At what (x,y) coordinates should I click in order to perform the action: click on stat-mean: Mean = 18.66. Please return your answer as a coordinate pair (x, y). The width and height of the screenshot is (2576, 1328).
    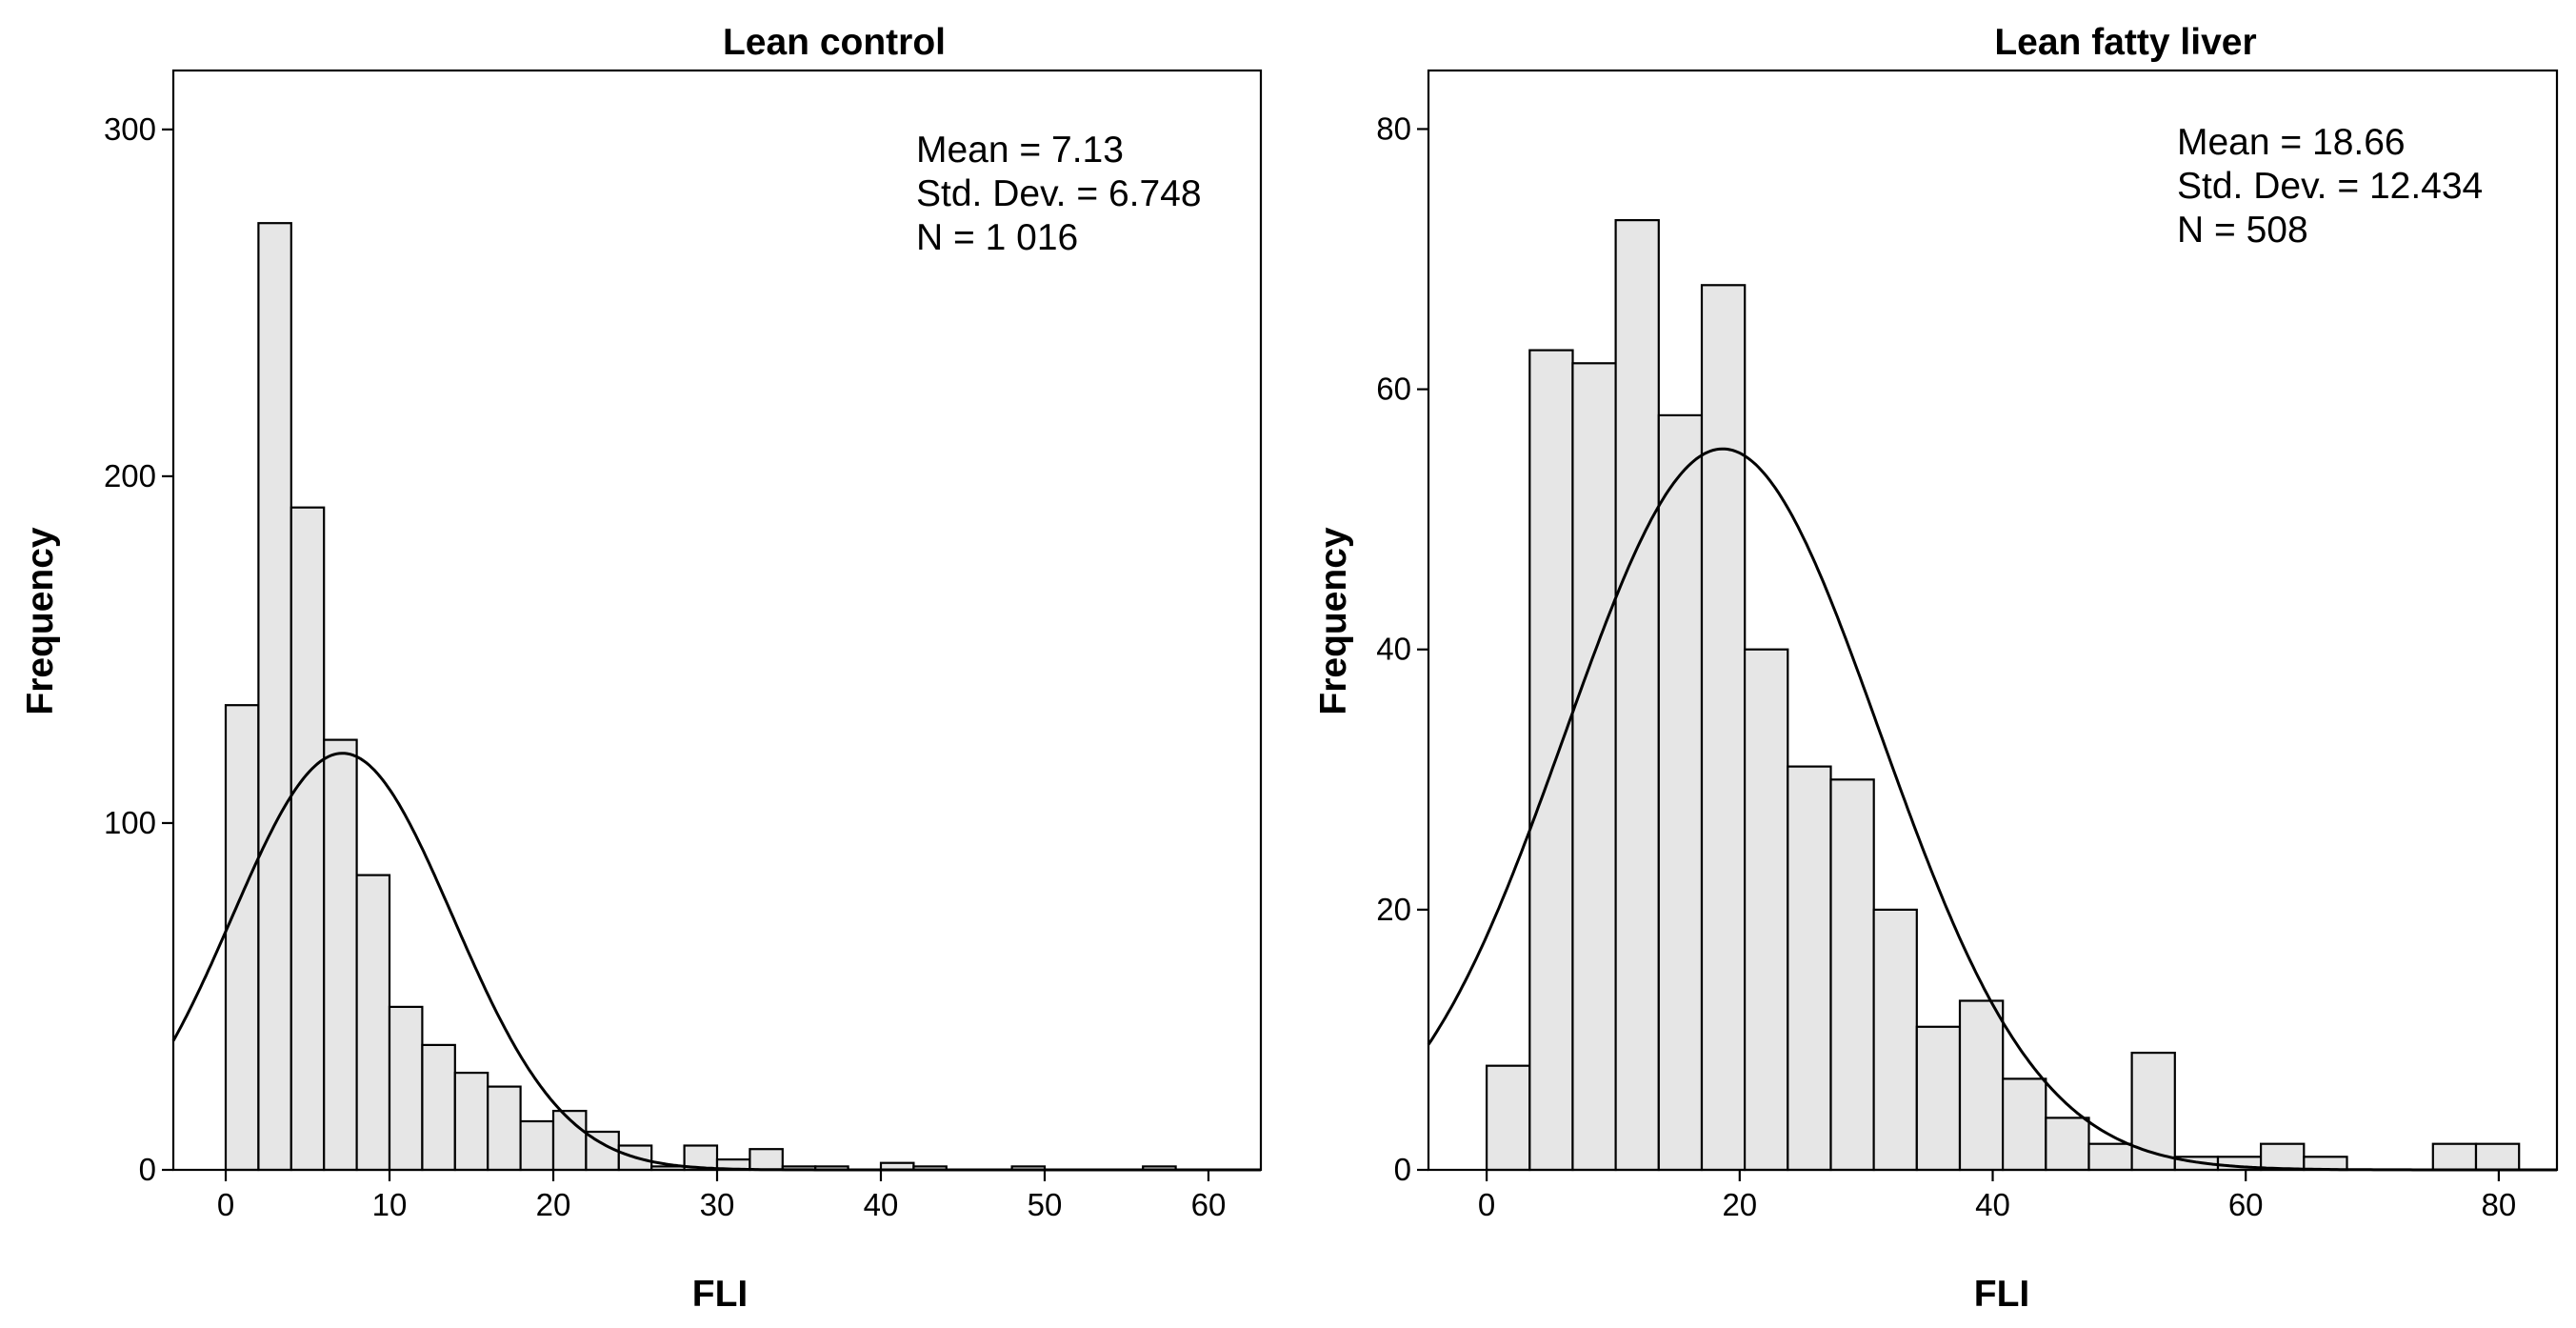
    Looking at the image, I should click on (2291, 142).